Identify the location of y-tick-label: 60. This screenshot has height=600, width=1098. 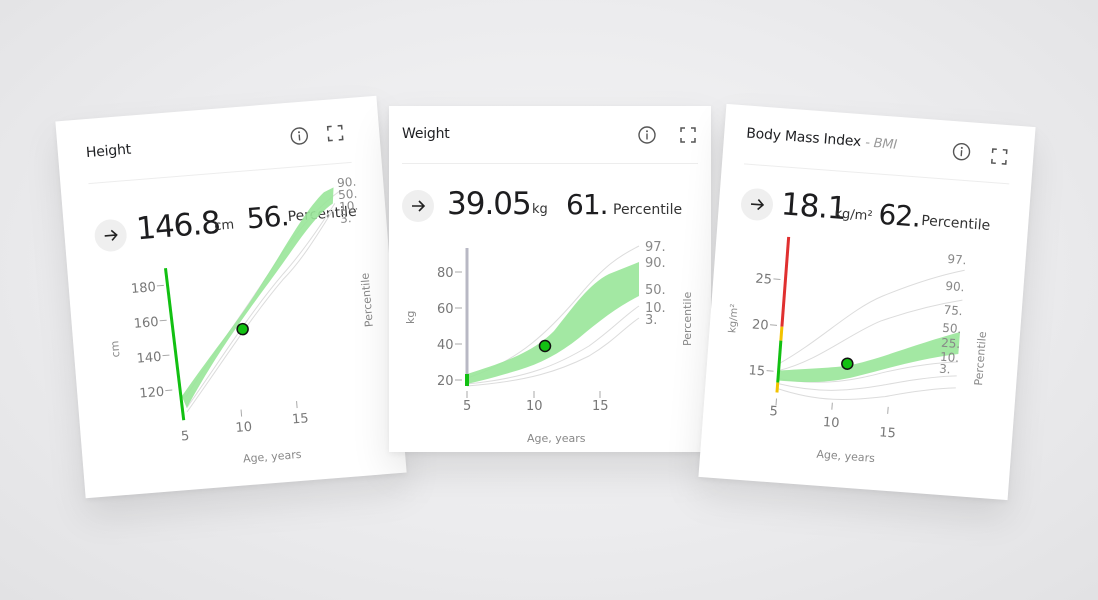
(445, 309).